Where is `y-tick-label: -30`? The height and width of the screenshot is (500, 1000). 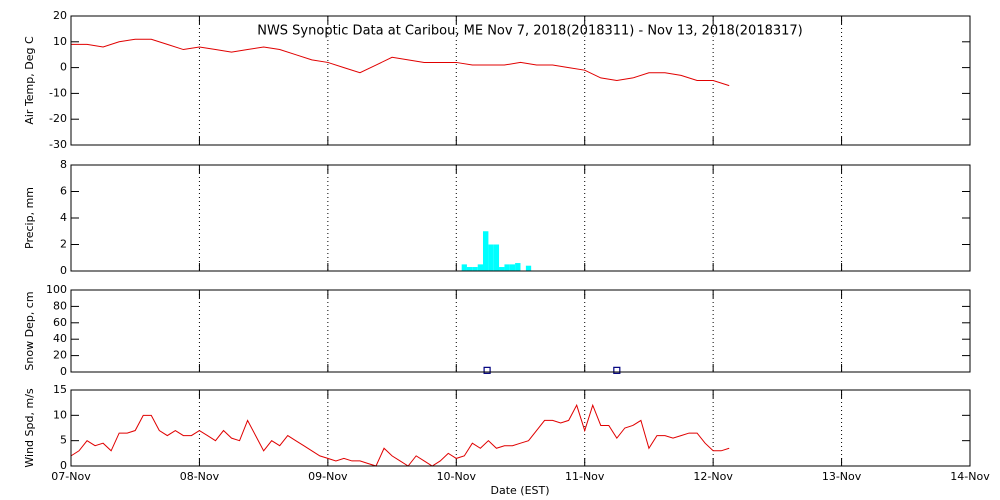 y-tick-label: -30 is located at coordinates (58, 144).